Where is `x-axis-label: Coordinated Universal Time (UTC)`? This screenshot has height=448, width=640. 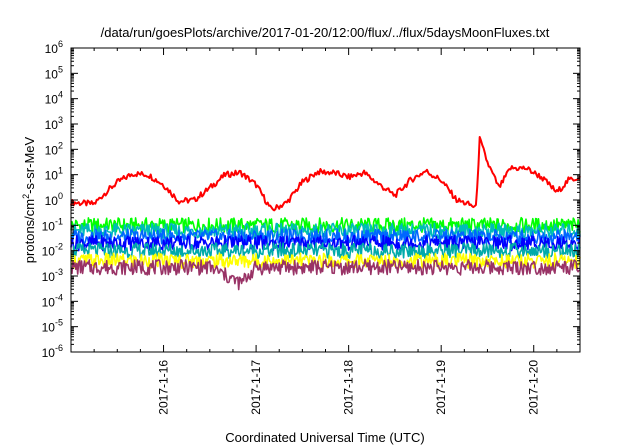 x-axis-label: Coordinated Universal Time (UTC) is located at coordinates (324, 437).